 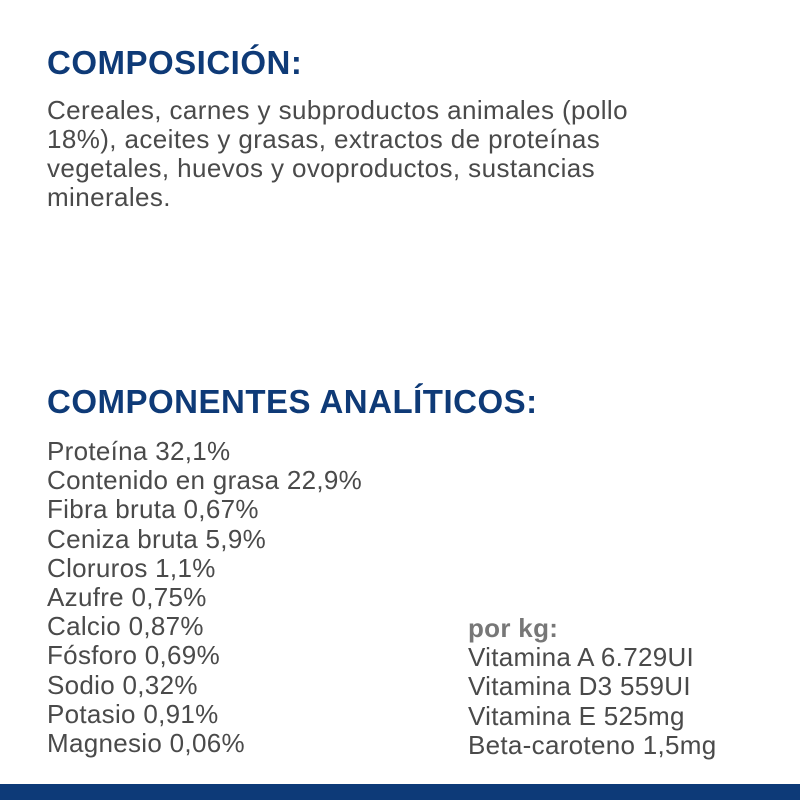 I want to click on list-item: Vitamina E 525mg, so click(x=576, y=715).